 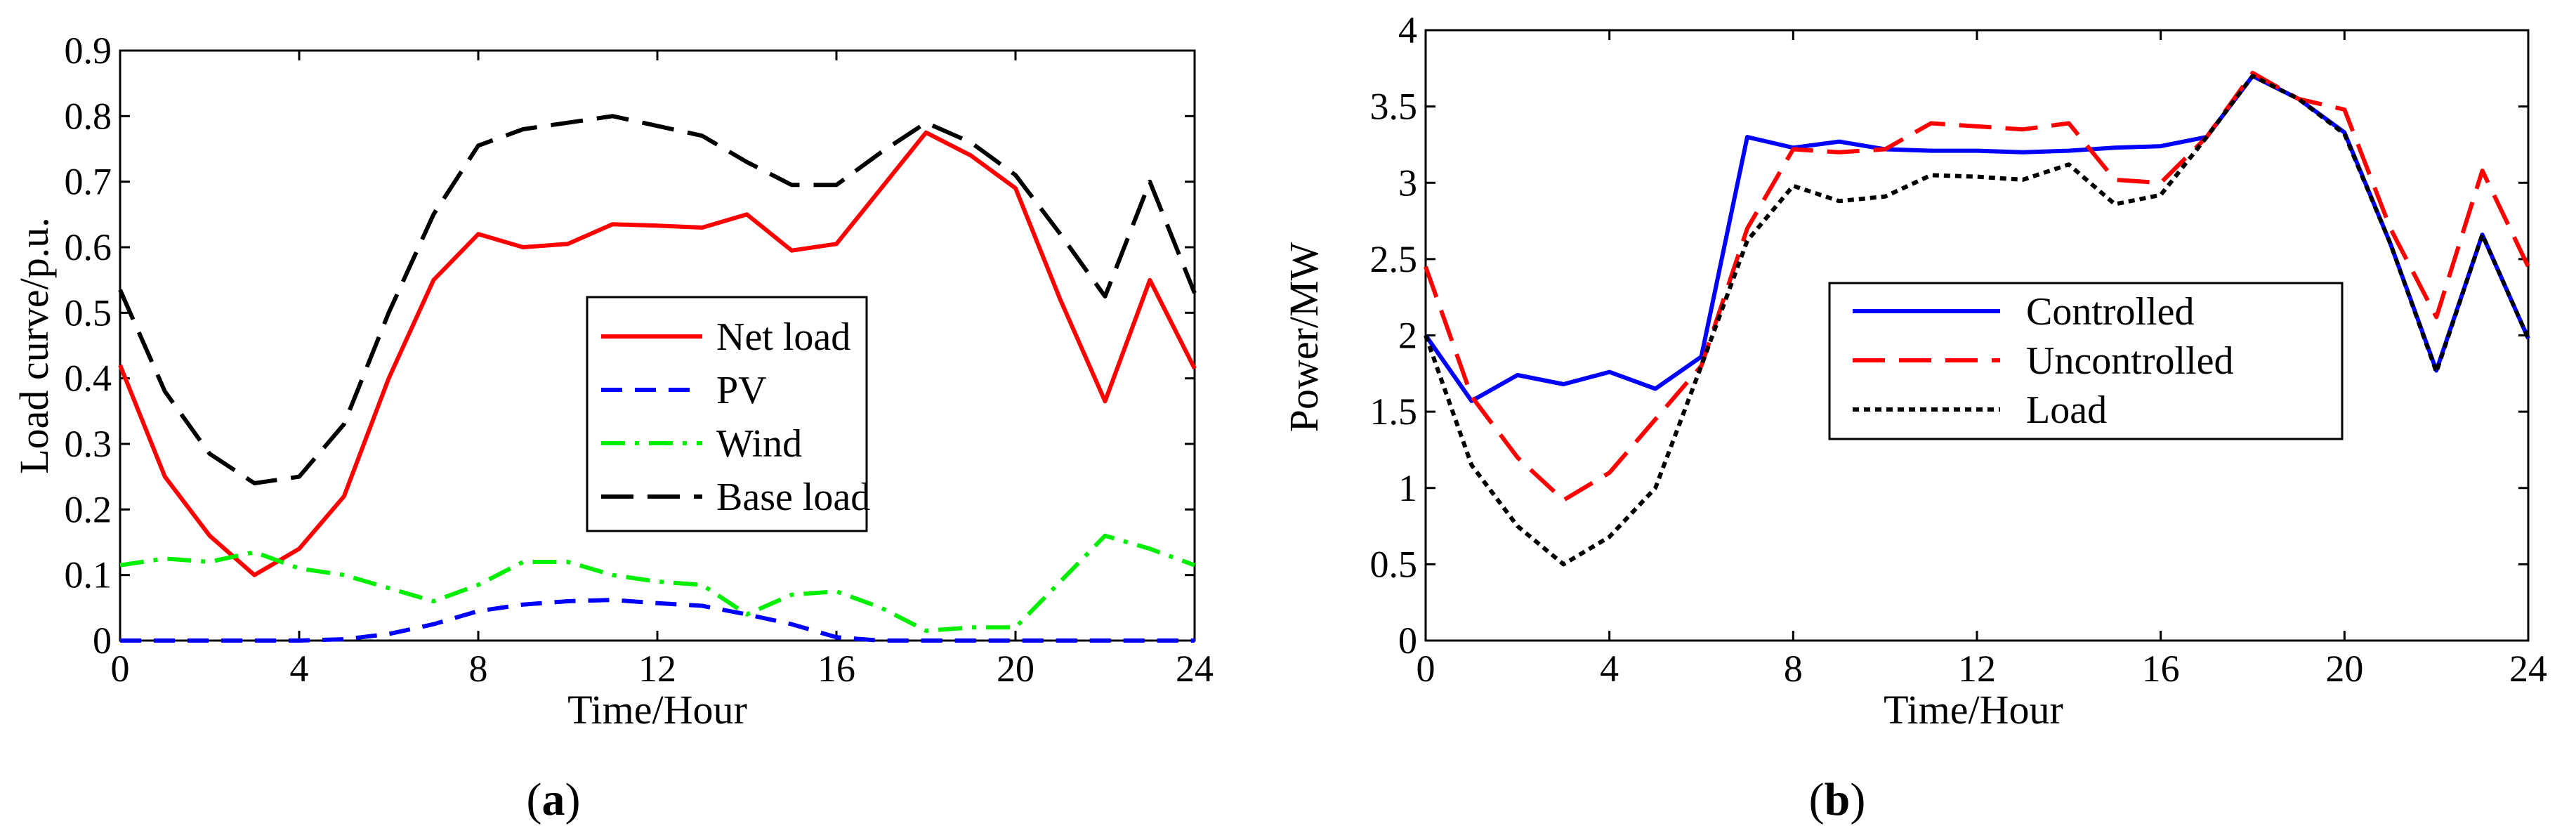 I want to click on a-x-tick-label: 16, so click(x=836, y=669).